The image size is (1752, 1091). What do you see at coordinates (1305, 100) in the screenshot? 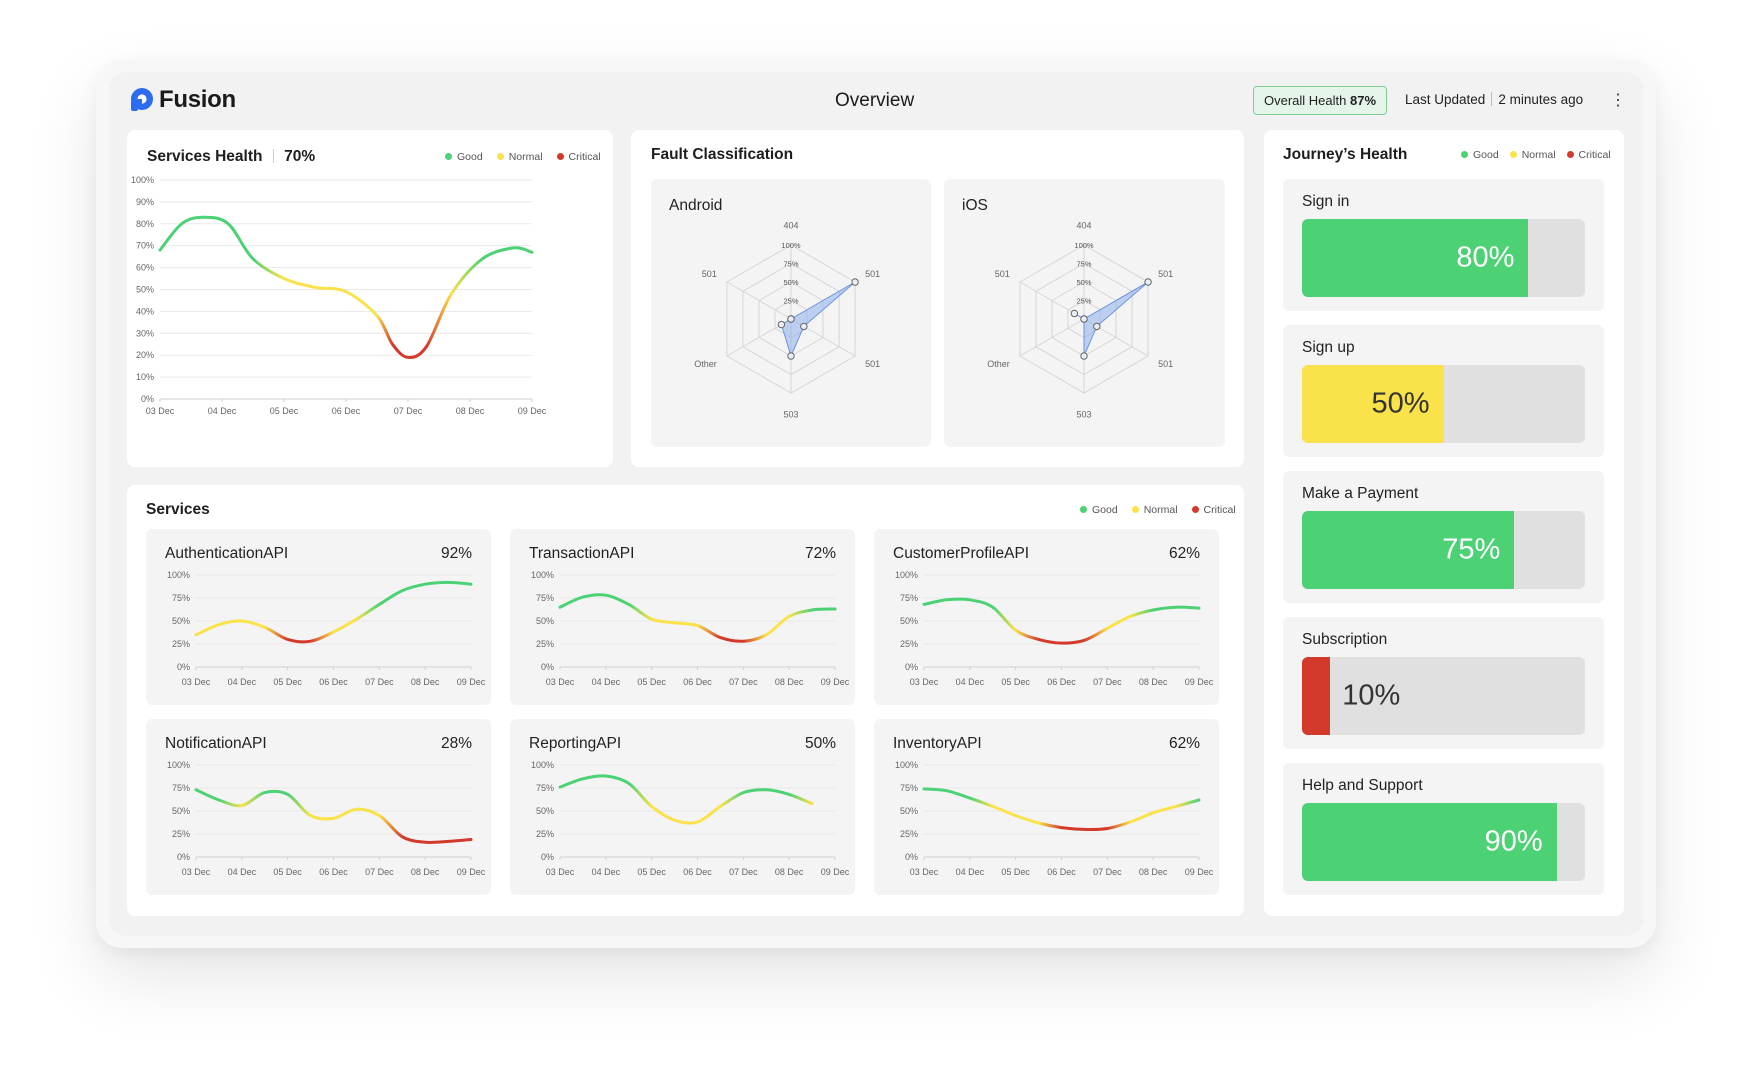
I see `overall-health-label: Overall Health` at bounding box center [1305, 100].